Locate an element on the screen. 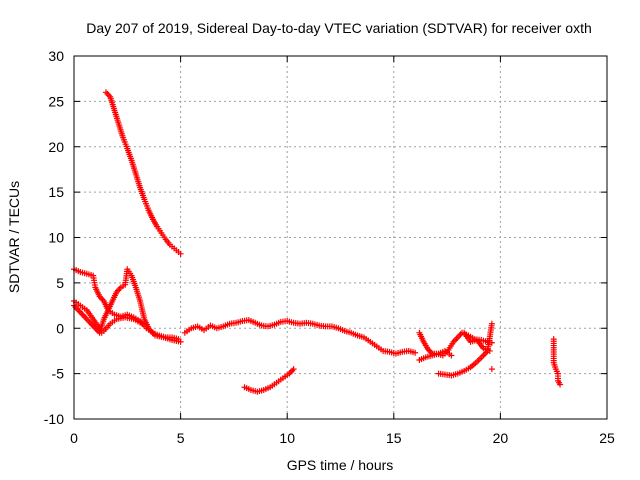 This screenshot has height=480, width=640. x-tick-label: 15 is located at coordinates (394, 438).